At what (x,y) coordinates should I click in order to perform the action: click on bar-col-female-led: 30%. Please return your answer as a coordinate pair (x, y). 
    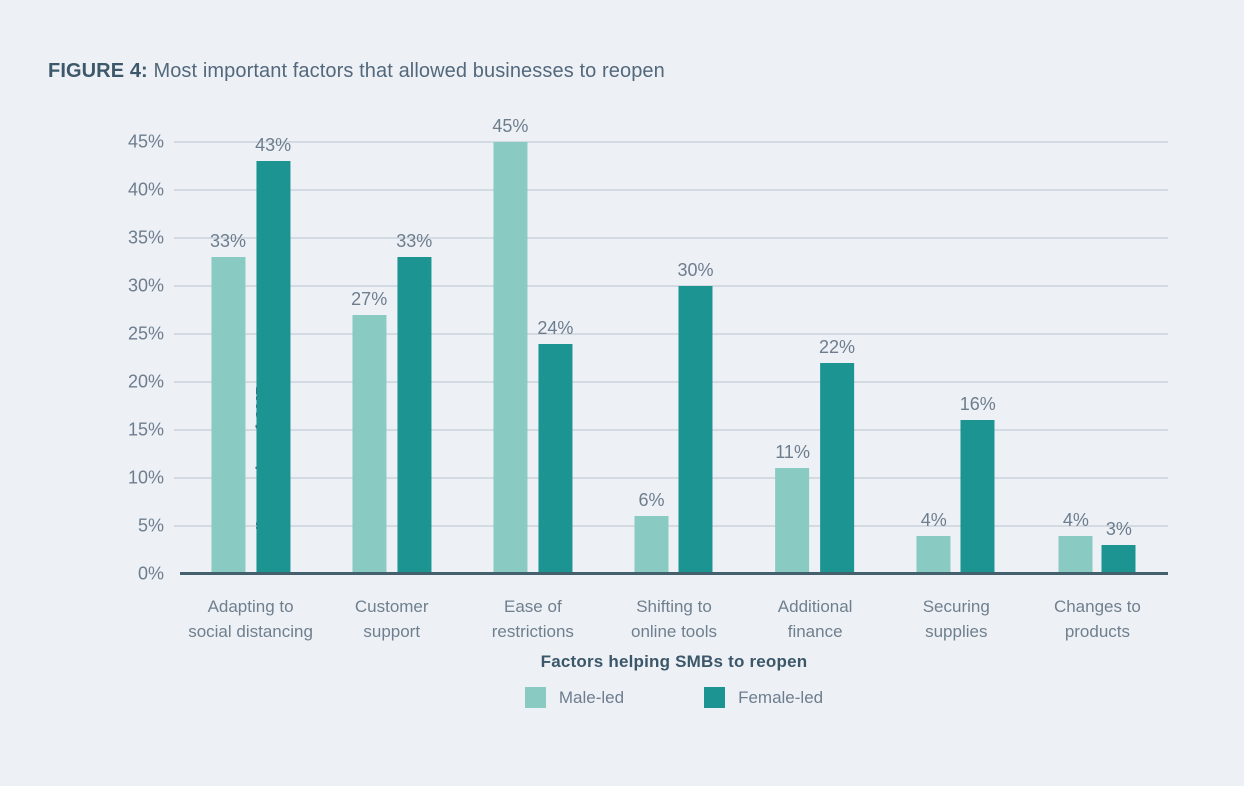
    Looking at the image, I should click on (695, 417).